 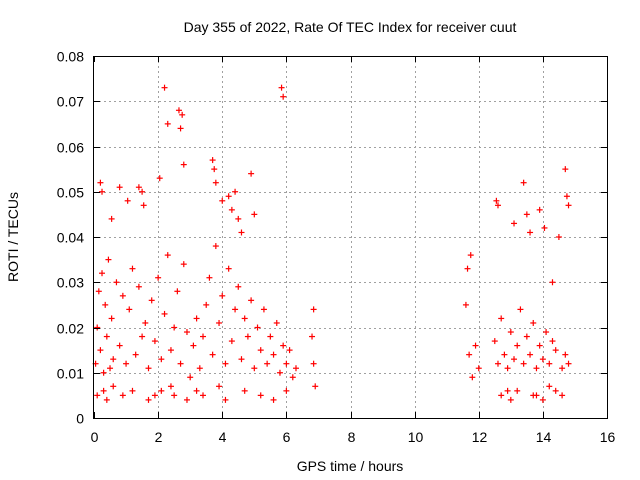 What do you see at coordinates (416, 437) in the screenshot?
I see `x-tick-label: 10` at bounding box center [416, 437].